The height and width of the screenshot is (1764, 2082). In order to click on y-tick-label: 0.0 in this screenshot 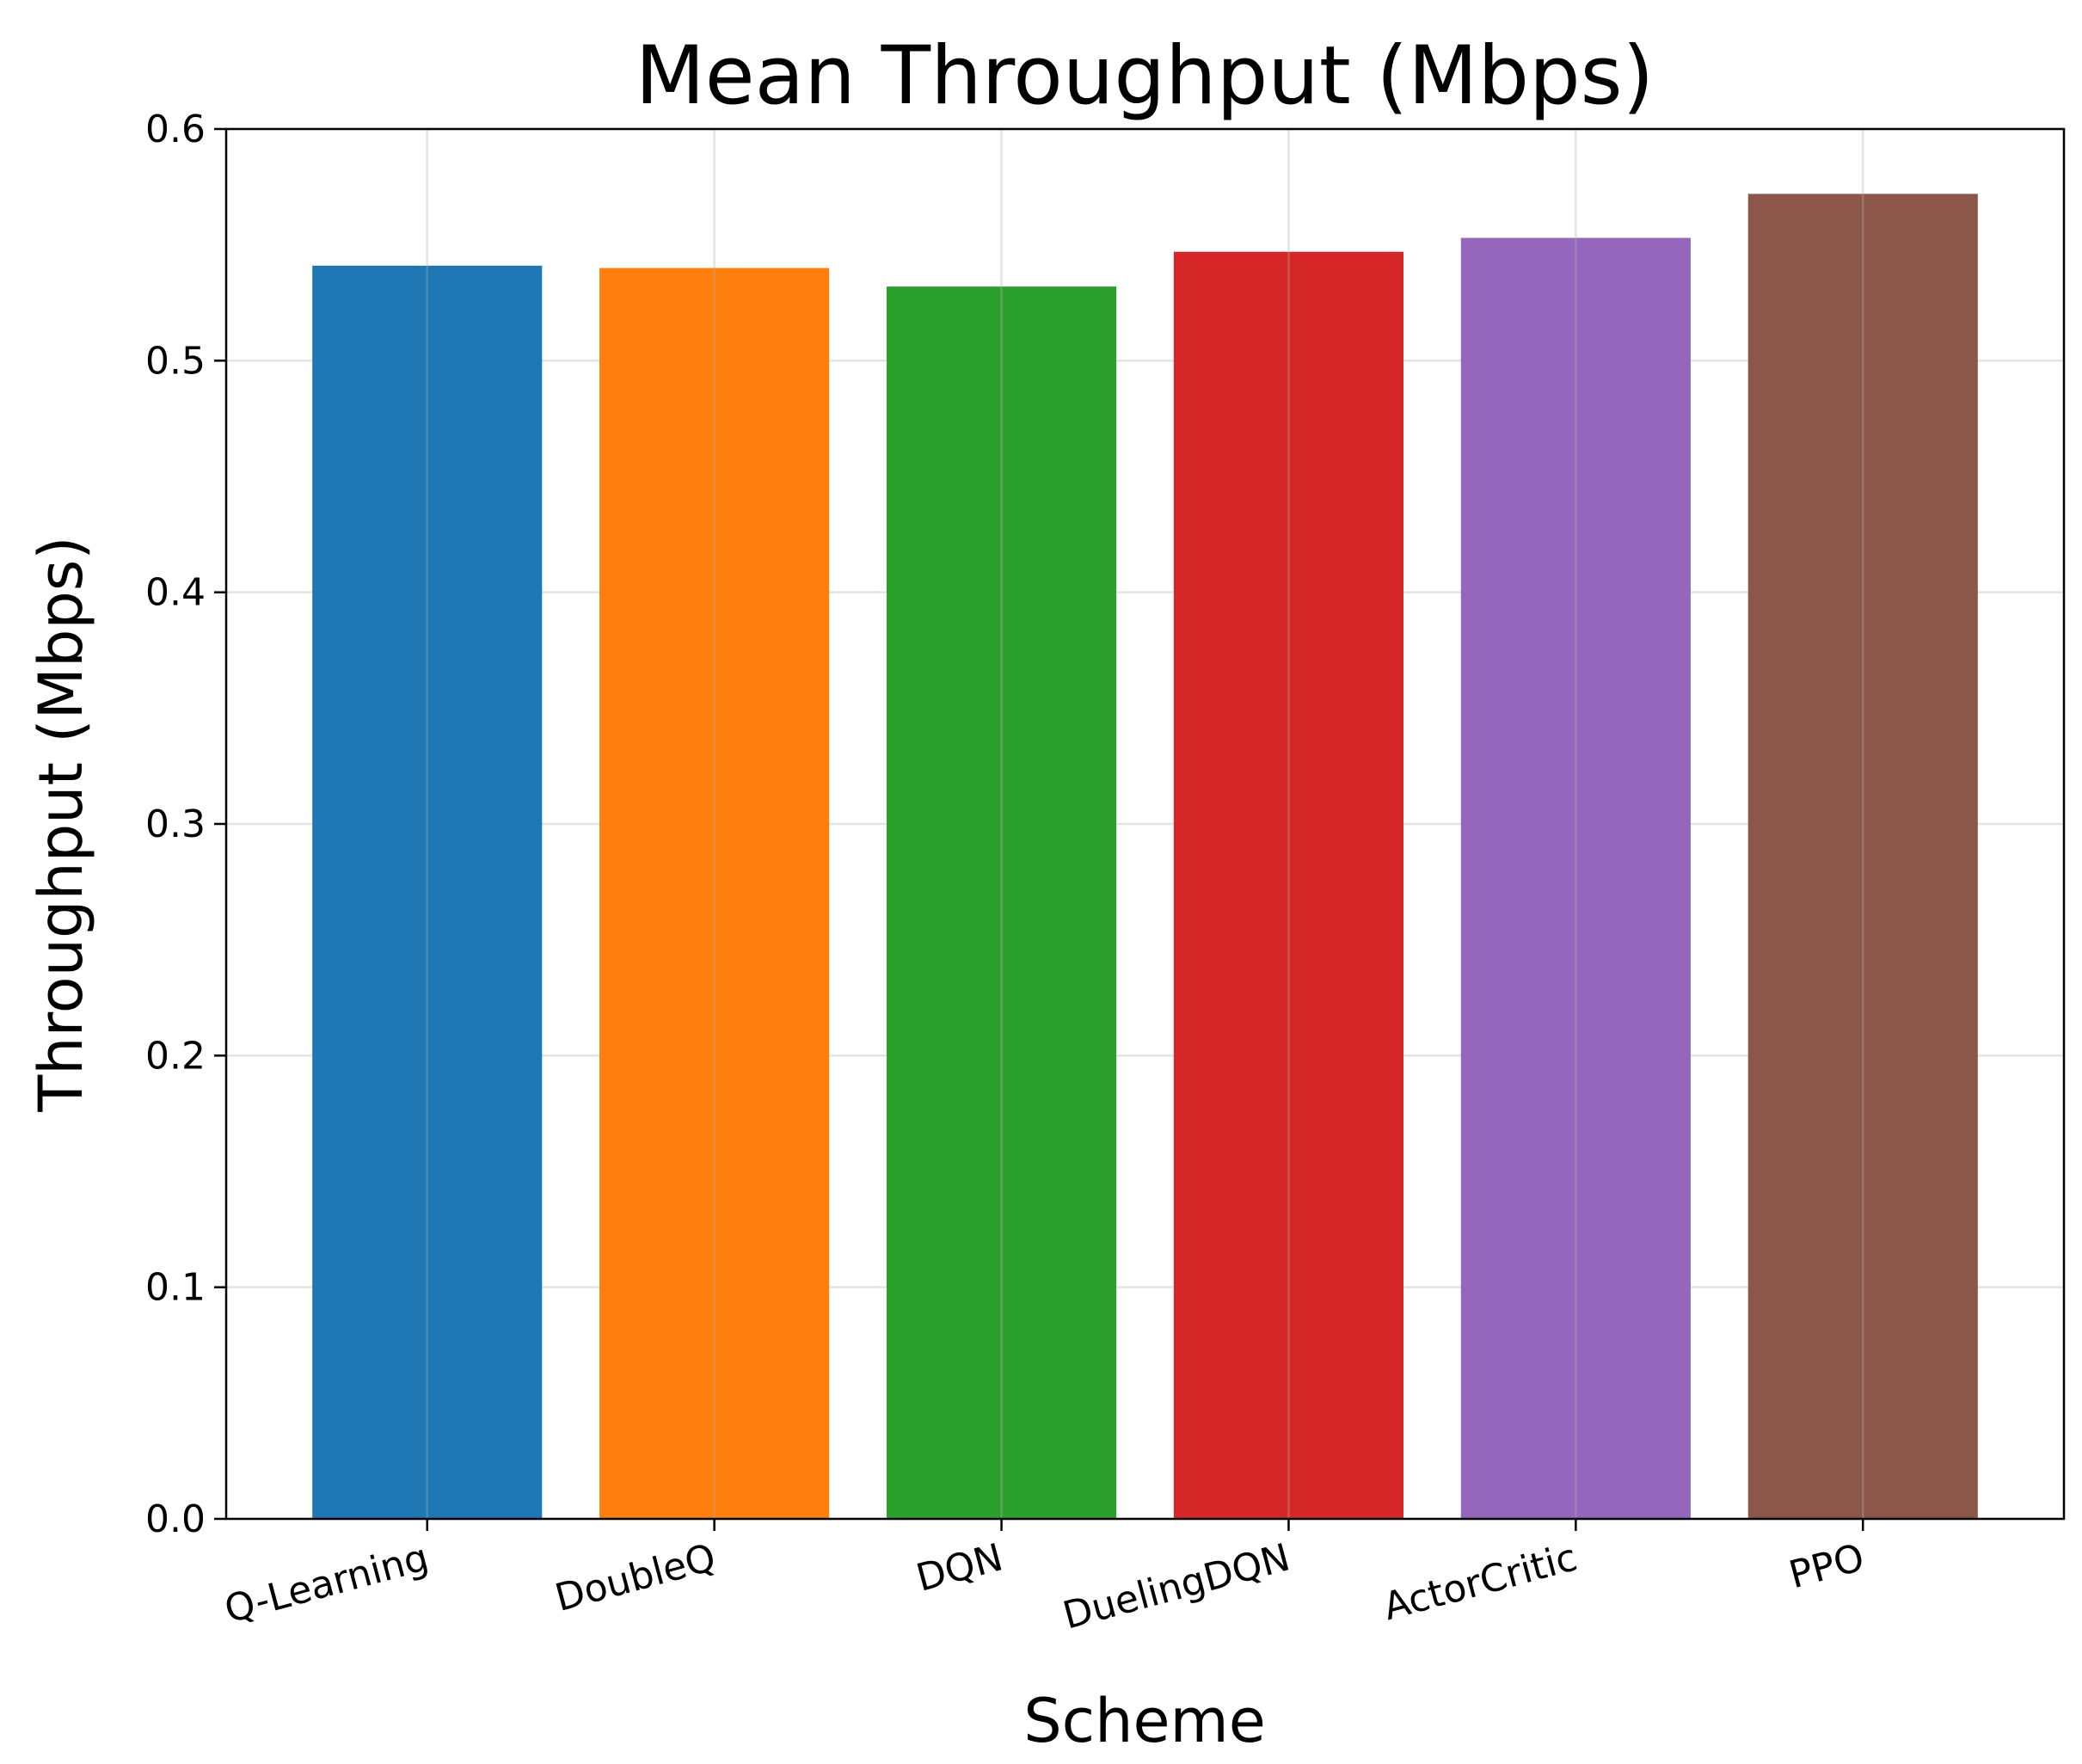, I will do `click(176, 1519)`.